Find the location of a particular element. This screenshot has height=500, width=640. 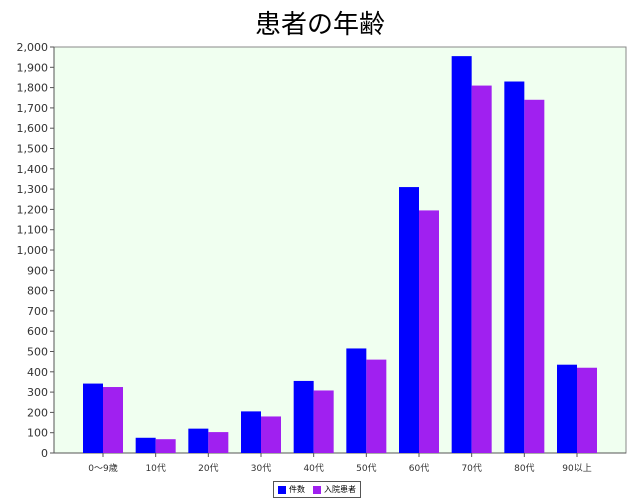

y-tick-label: 500 is located at coordinates (37, 352).